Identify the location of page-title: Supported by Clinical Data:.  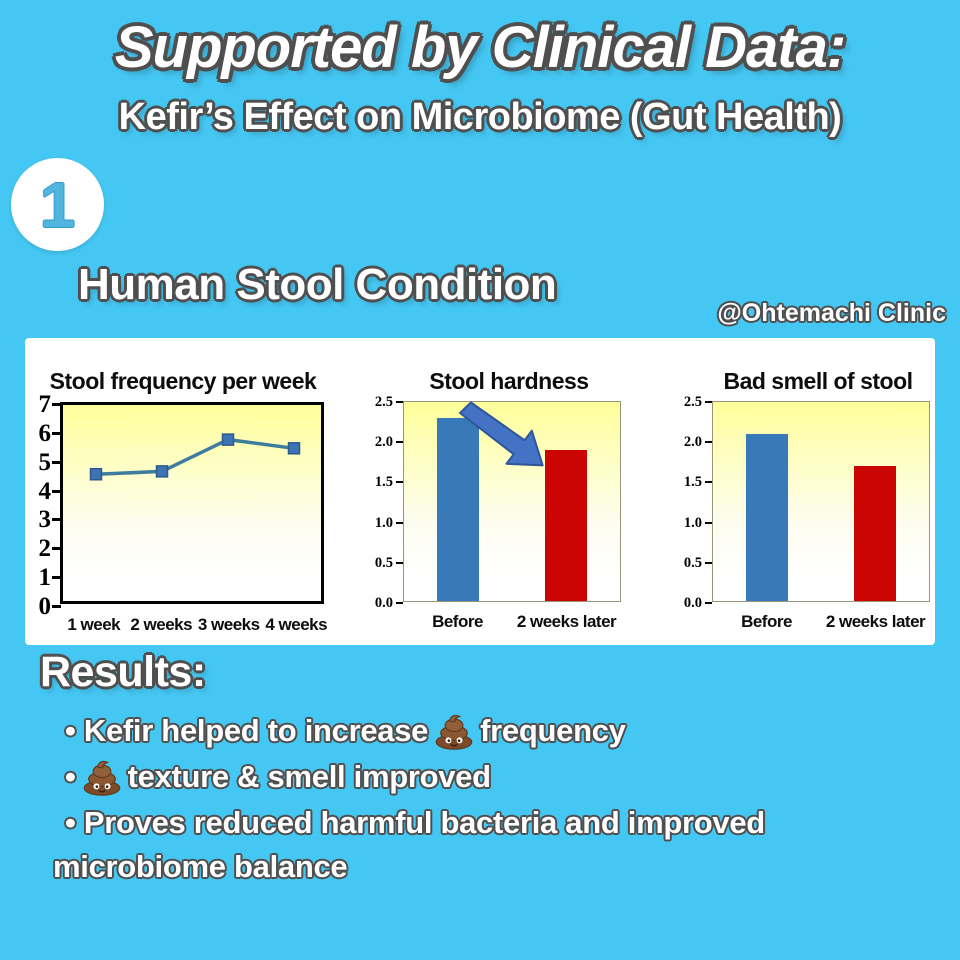
(480, 47).